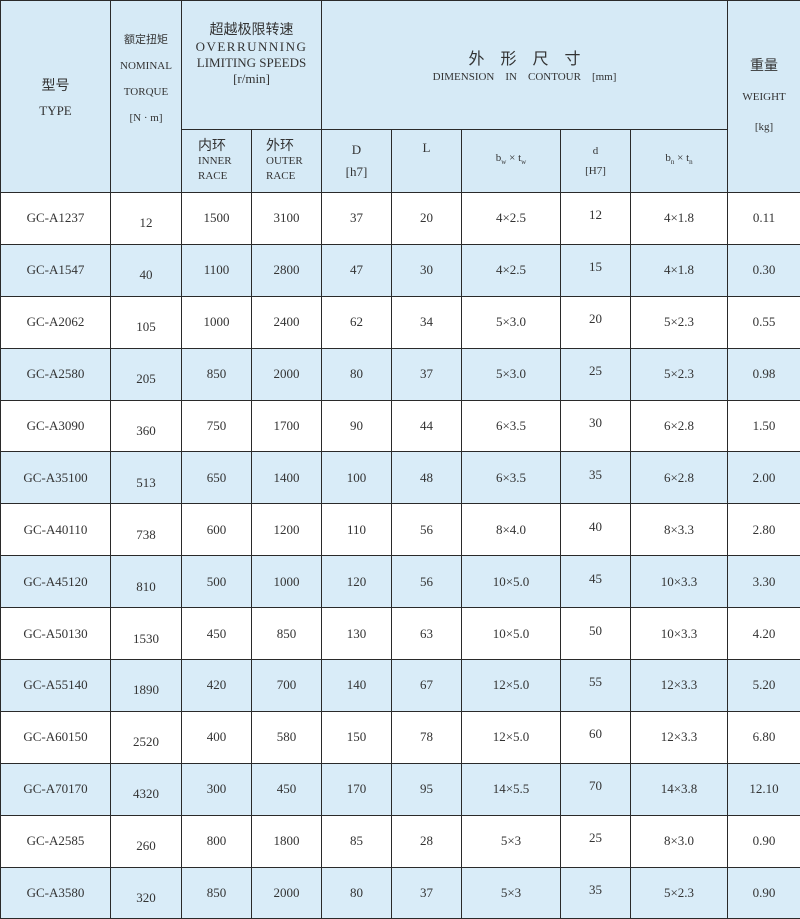  What do you see at coordinates (217, 634) in the screenshot?
I see `cell-inner-speed: 450` at bounding box center [217, 634].